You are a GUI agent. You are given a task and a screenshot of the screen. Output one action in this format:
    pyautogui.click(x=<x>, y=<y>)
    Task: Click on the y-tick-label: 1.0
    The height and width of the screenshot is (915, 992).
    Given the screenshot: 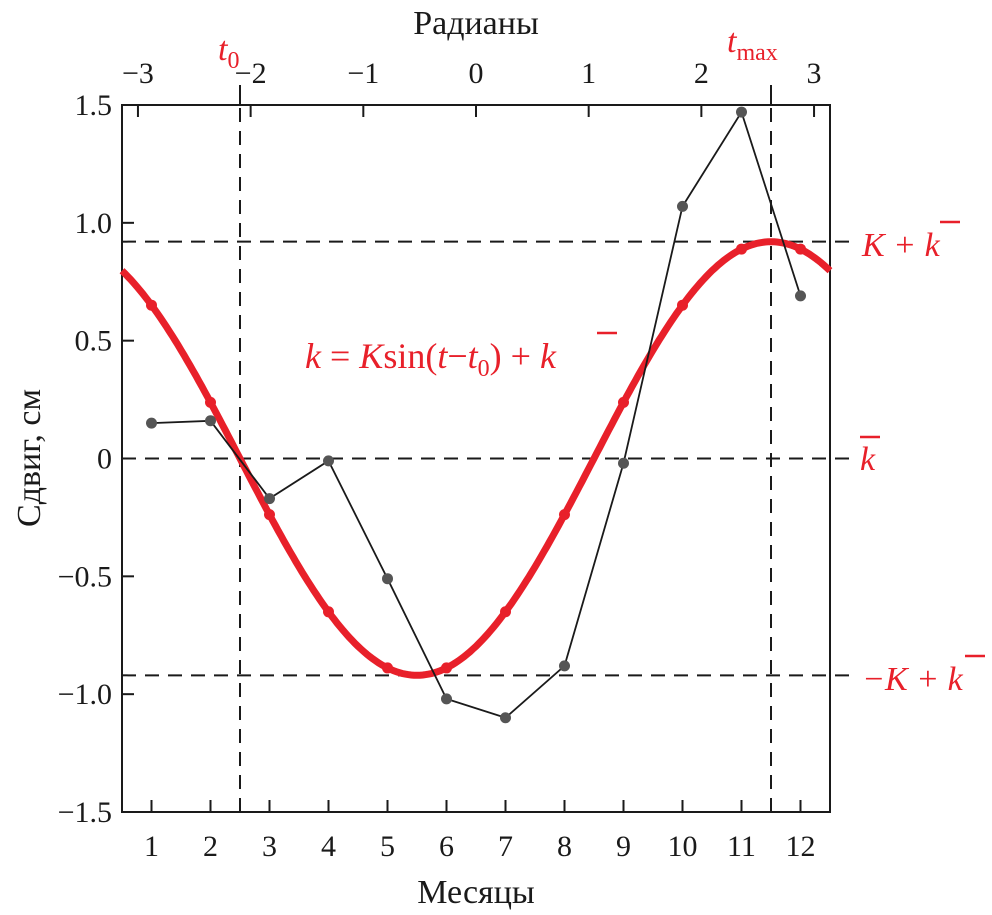 What is the action you would take?
    pyautogui.click(x=94, y=223)
    